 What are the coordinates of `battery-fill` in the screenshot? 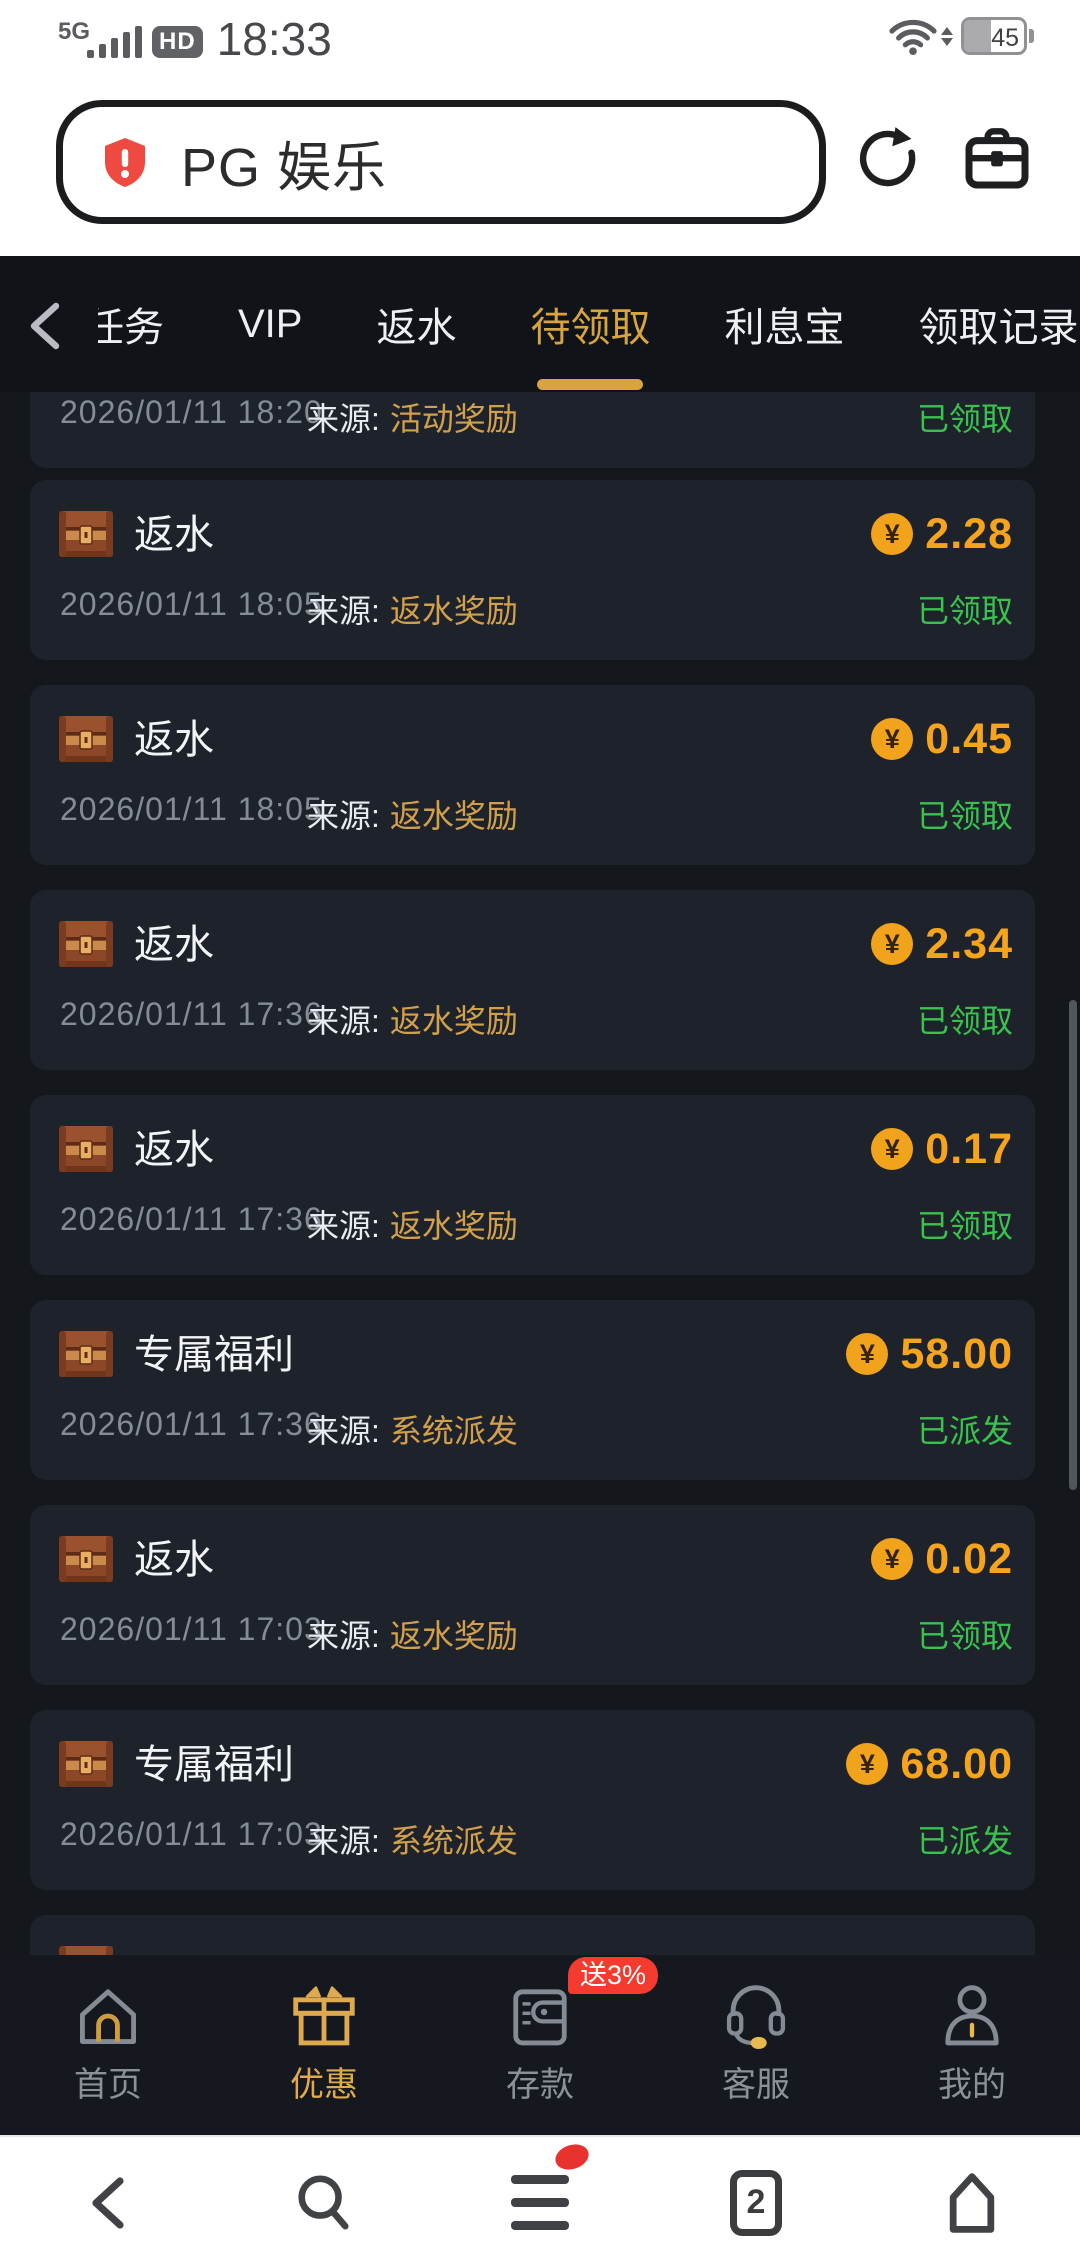 It's located at (977, 36).